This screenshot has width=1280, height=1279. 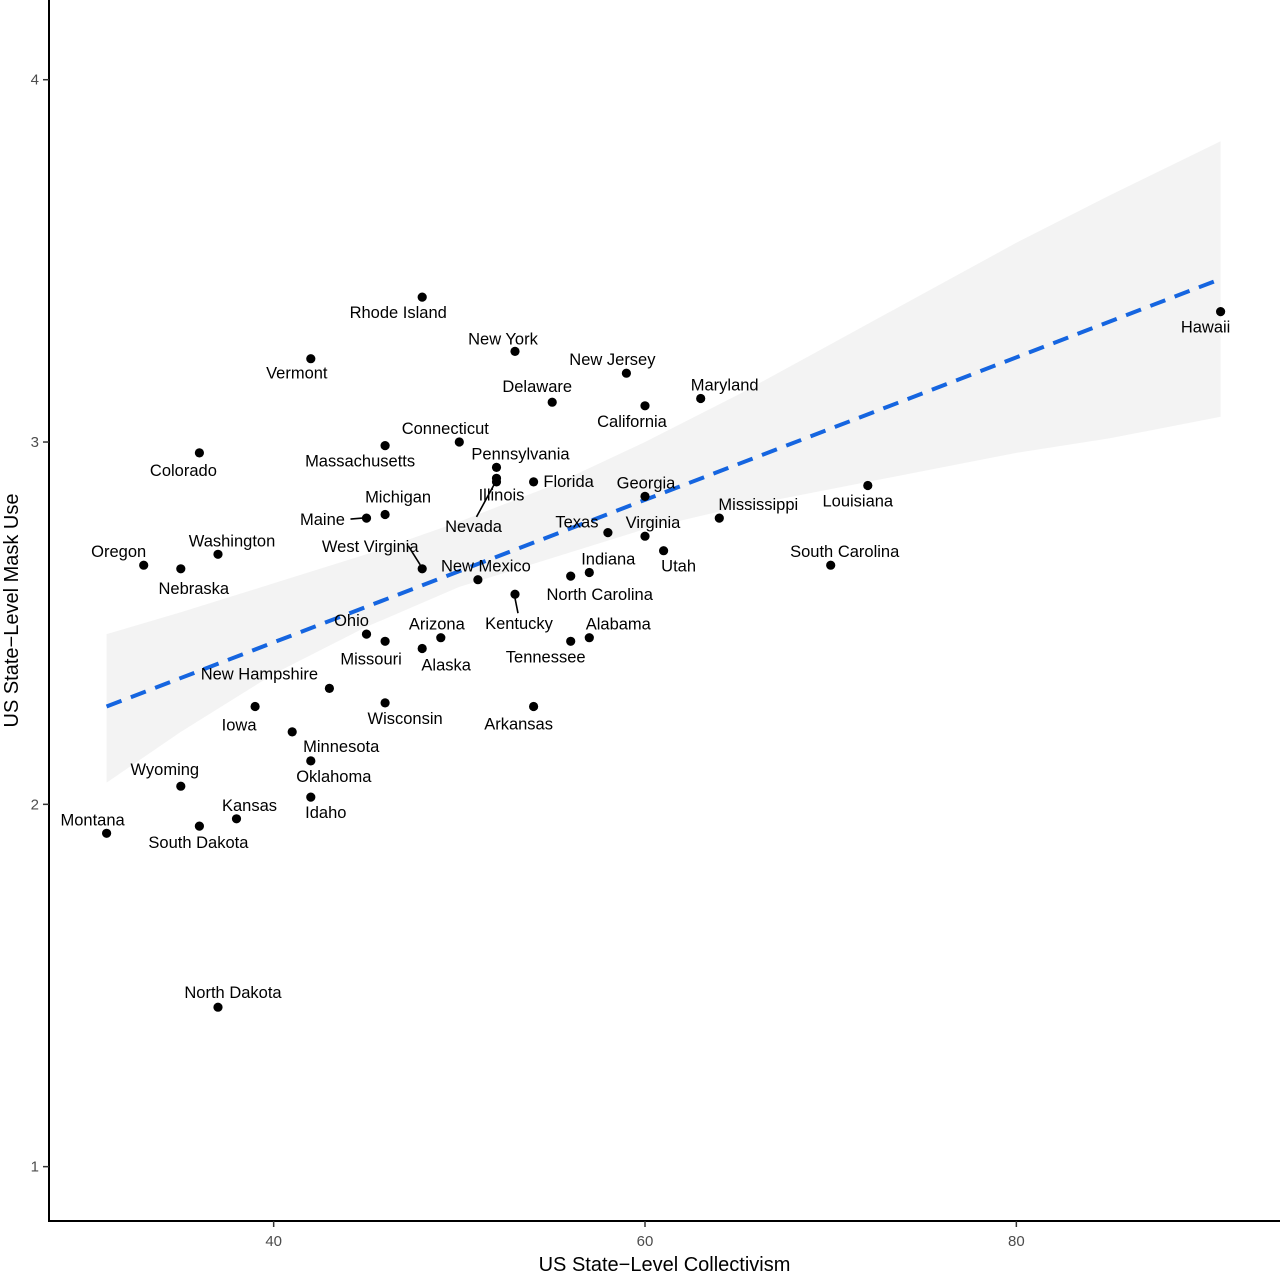 I want to click on point-arizona, so click(x=441, y=638).